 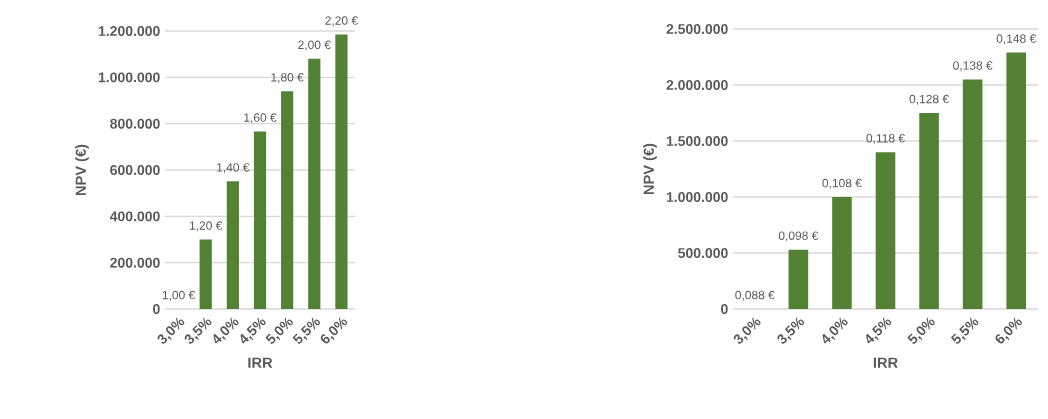 I want to click on annotation: 0,148 €, so click(x=1016, y=39).